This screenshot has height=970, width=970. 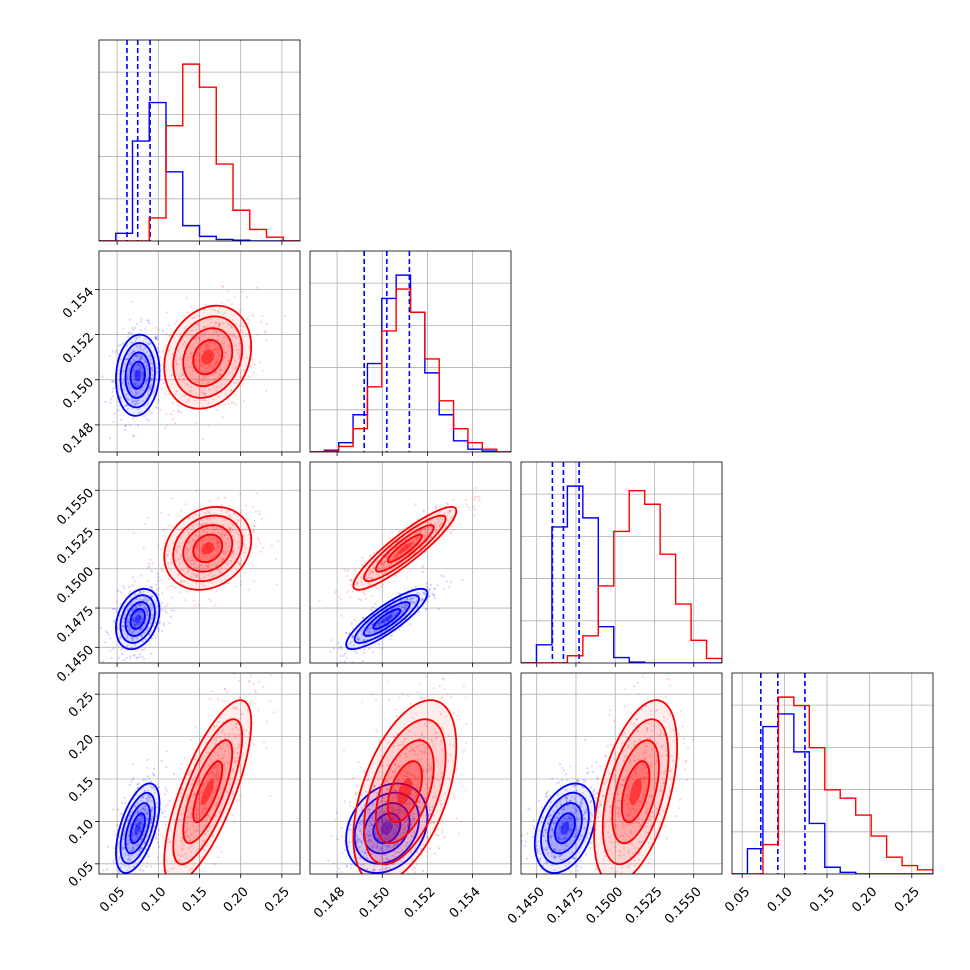 I want to click on y-tick-label-2-0: 0.1450, so click(x=75, y=664).